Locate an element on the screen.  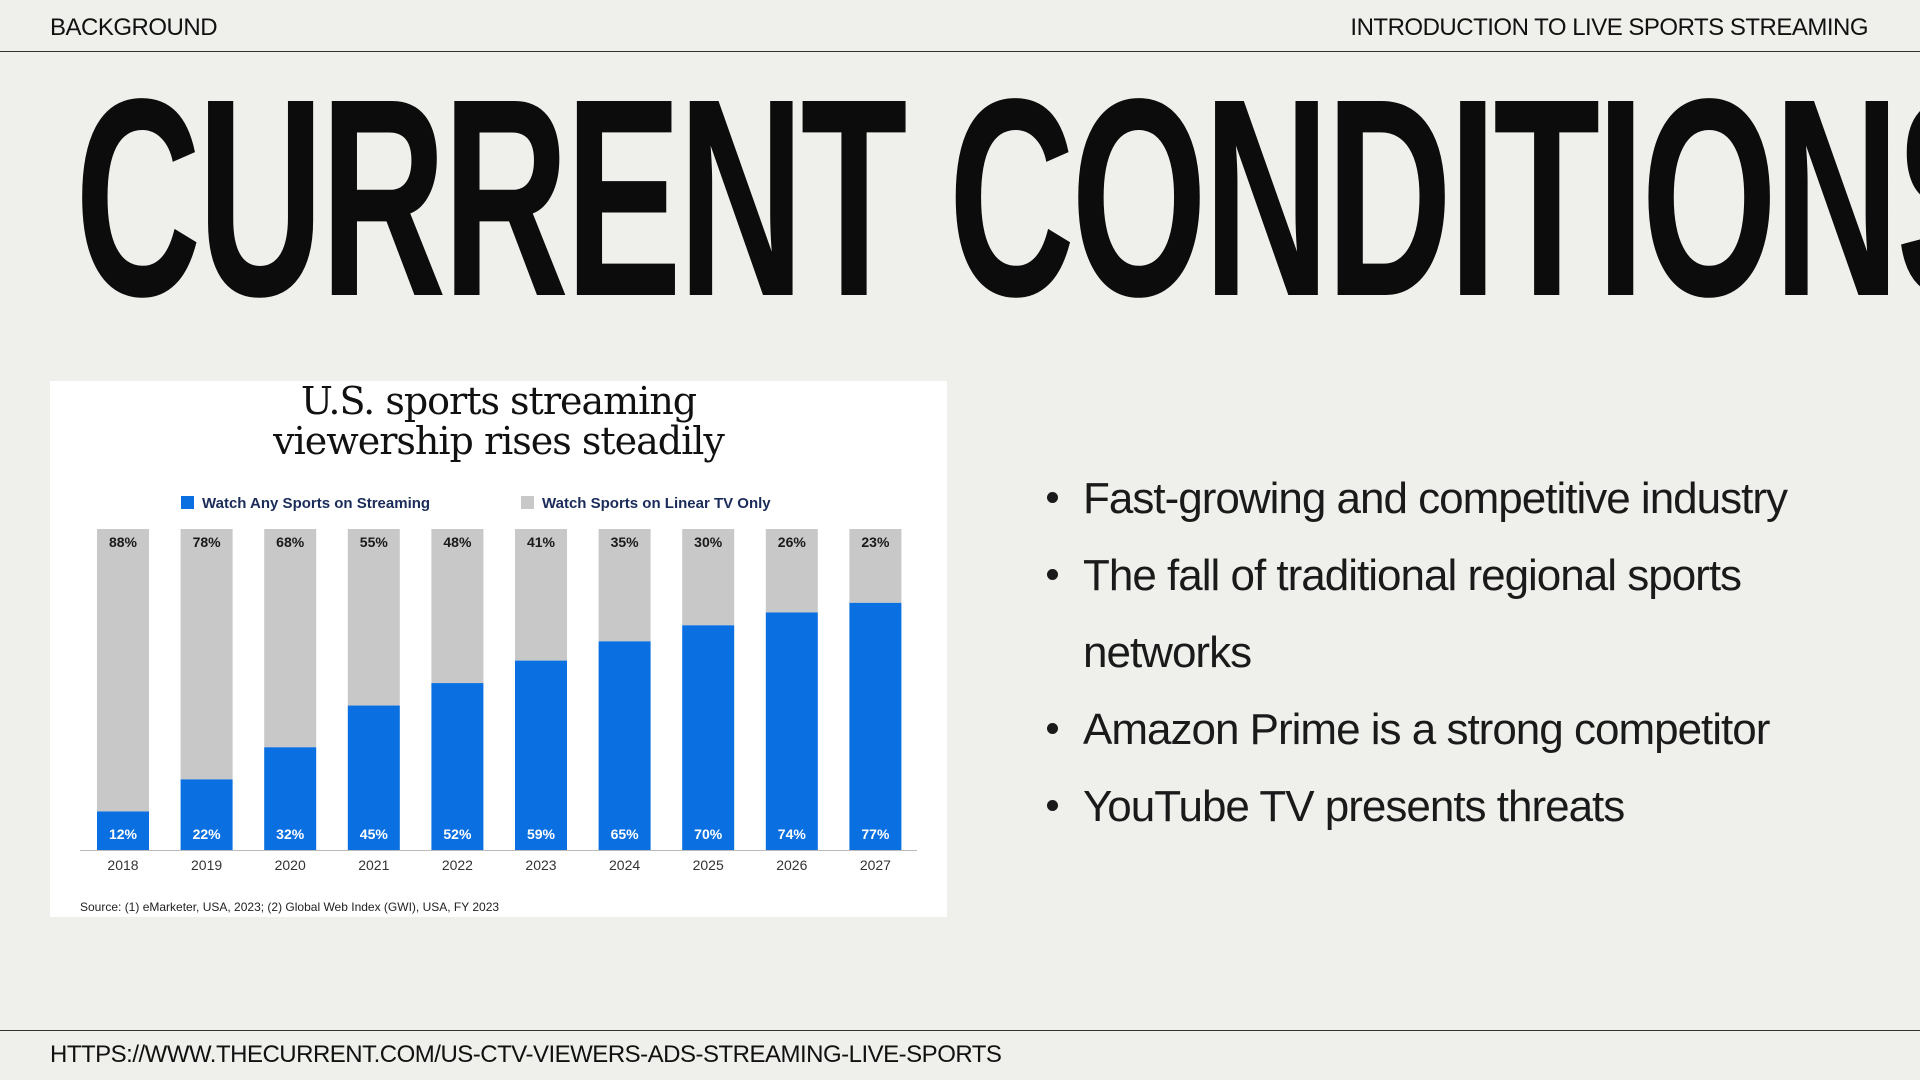
legend-label-linear: Watch Sports on Linear TV Only is located at coordinates (656, 503).